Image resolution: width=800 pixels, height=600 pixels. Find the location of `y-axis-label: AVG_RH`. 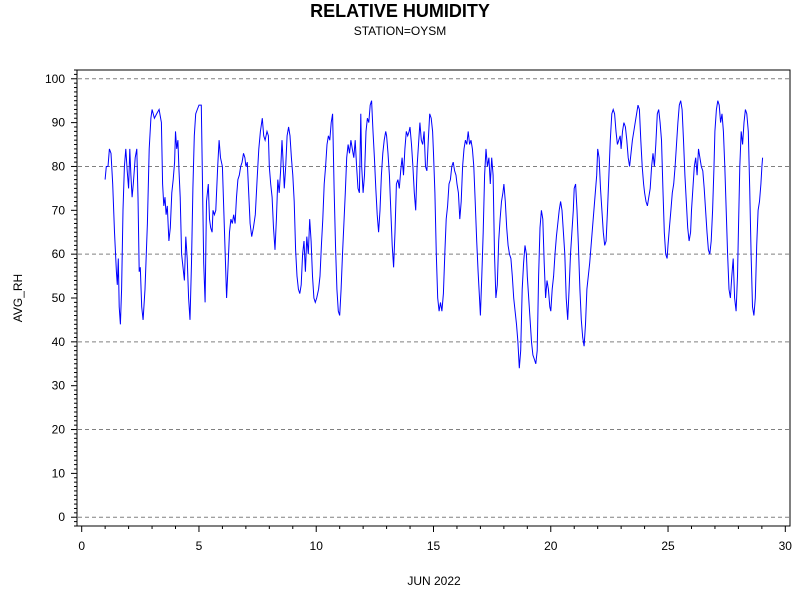

y-axis-label: AVG_RH is located at coordinates (18, 298).